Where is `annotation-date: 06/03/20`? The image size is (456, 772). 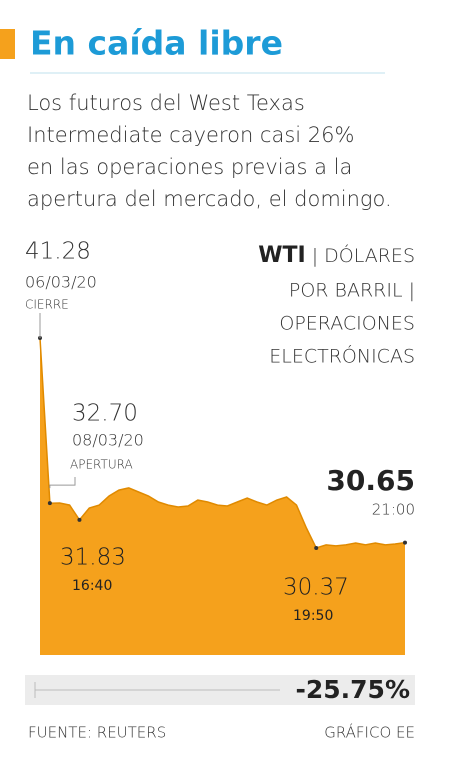
annotation-date: 06/03/20 is located at coordinates (61, 282).